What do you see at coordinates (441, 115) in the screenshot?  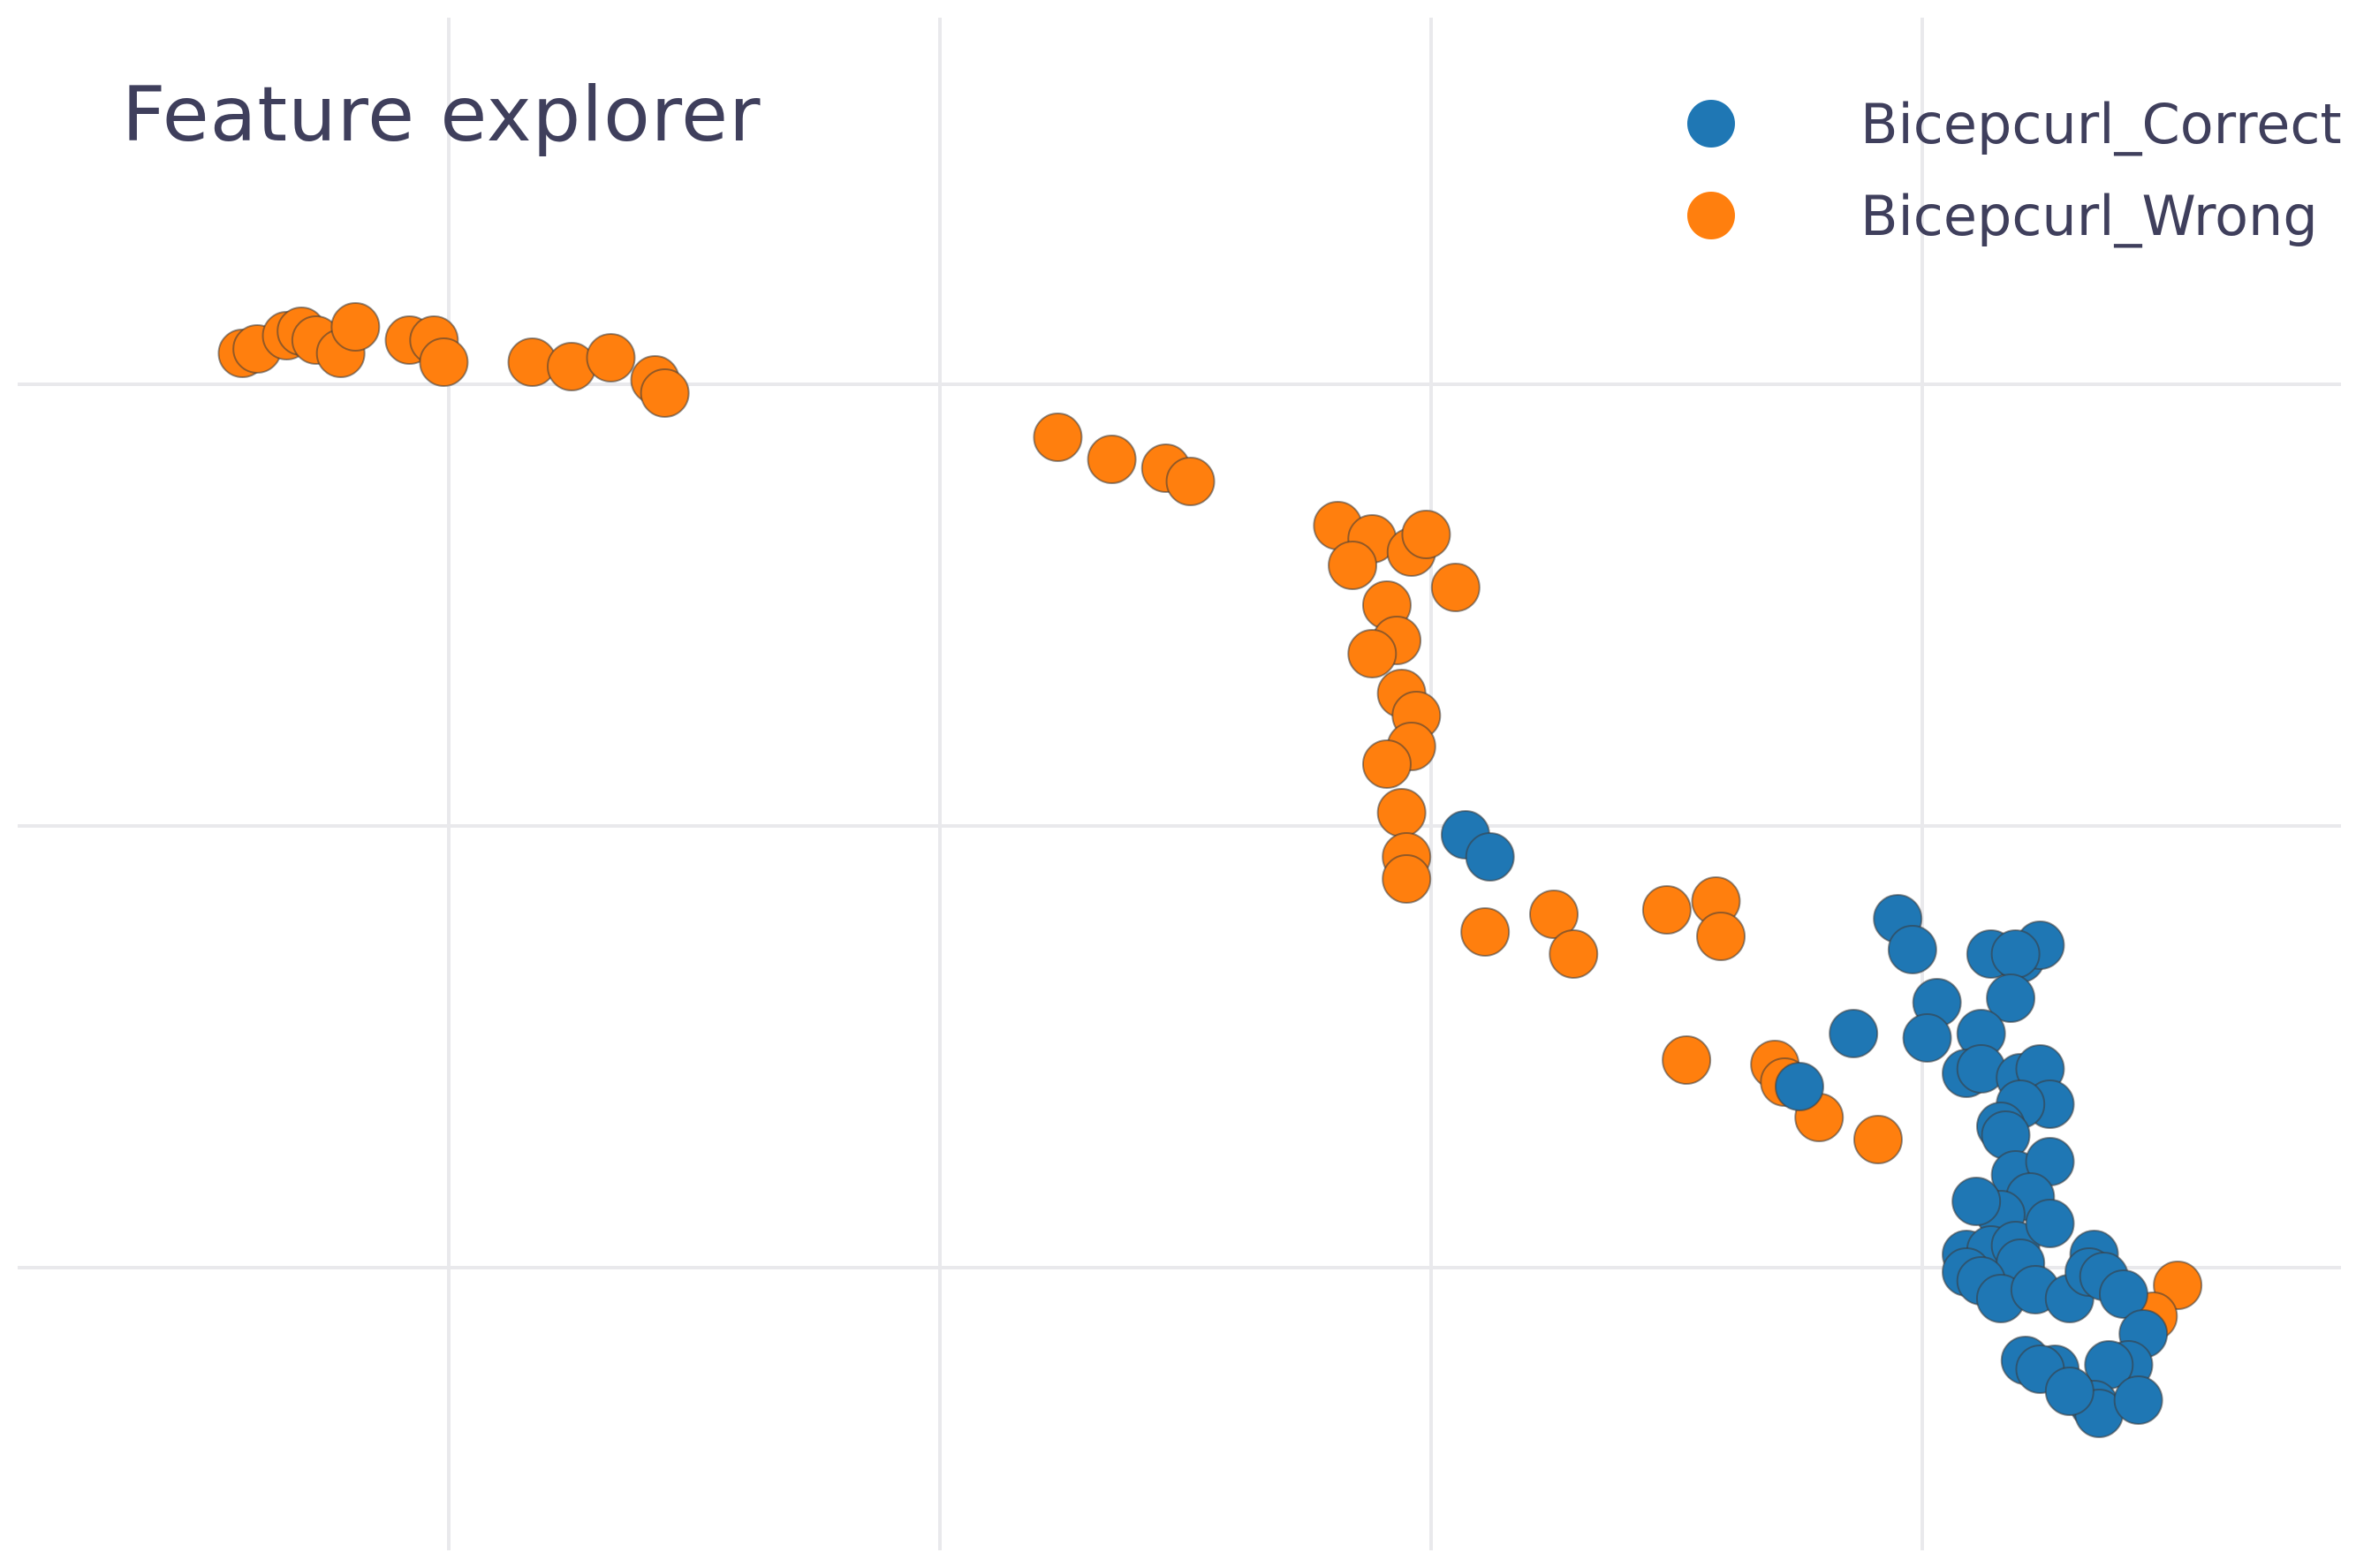 I see `chart-title: Feature explorer` at bounding box center [441, 115].